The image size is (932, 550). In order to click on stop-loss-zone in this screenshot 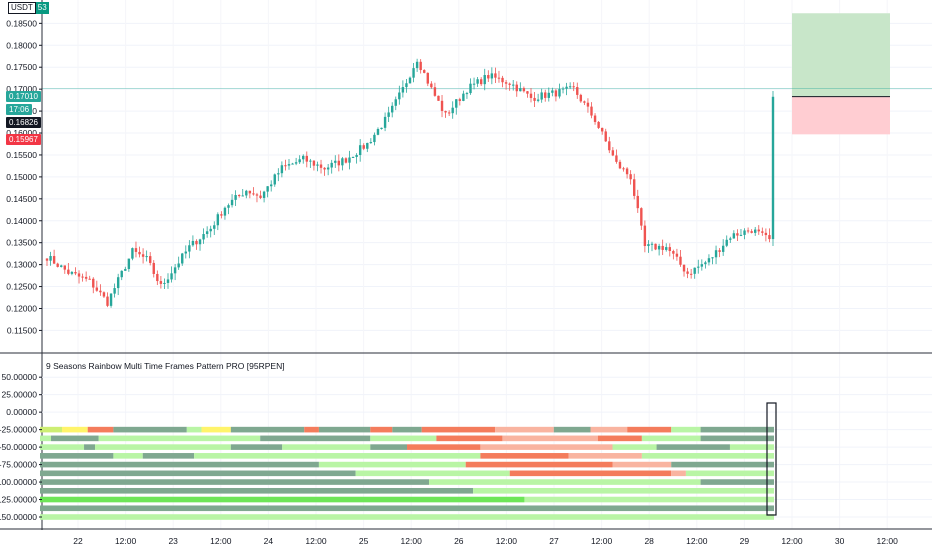, I will do `click(841, 115)`.